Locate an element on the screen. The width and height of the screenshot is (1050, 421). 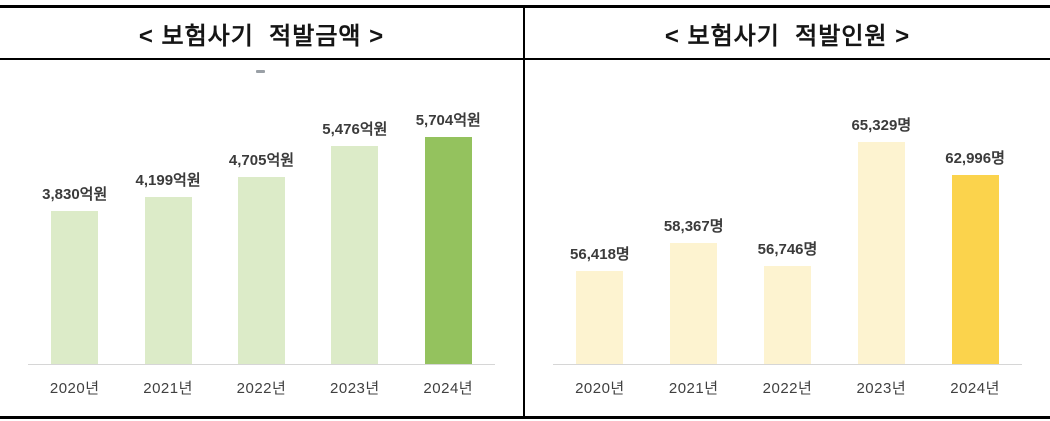
bar-group: 5,704억원 is located at coordinates (448, 236).